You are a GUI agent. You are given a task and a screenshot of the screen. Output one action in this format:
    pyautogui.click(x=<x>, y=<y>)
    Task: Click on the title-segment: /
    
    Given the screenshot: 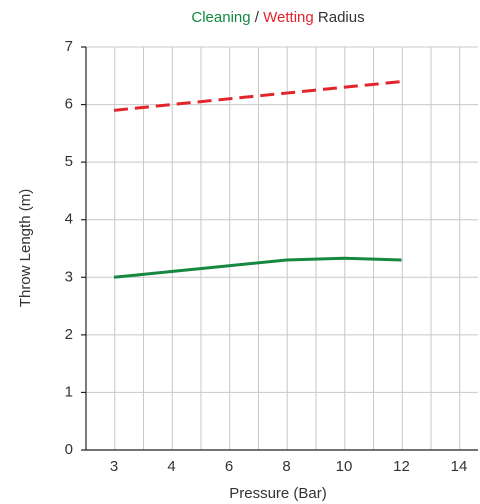 What is the action you would take?
    pyautogui.click(x=257, y=17)
    